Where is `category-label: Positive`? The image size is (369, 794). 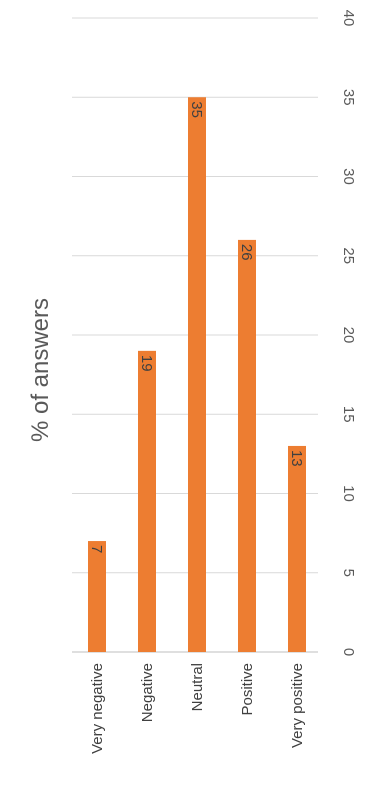
category-label: Positive is located at coordinates (247, 689).